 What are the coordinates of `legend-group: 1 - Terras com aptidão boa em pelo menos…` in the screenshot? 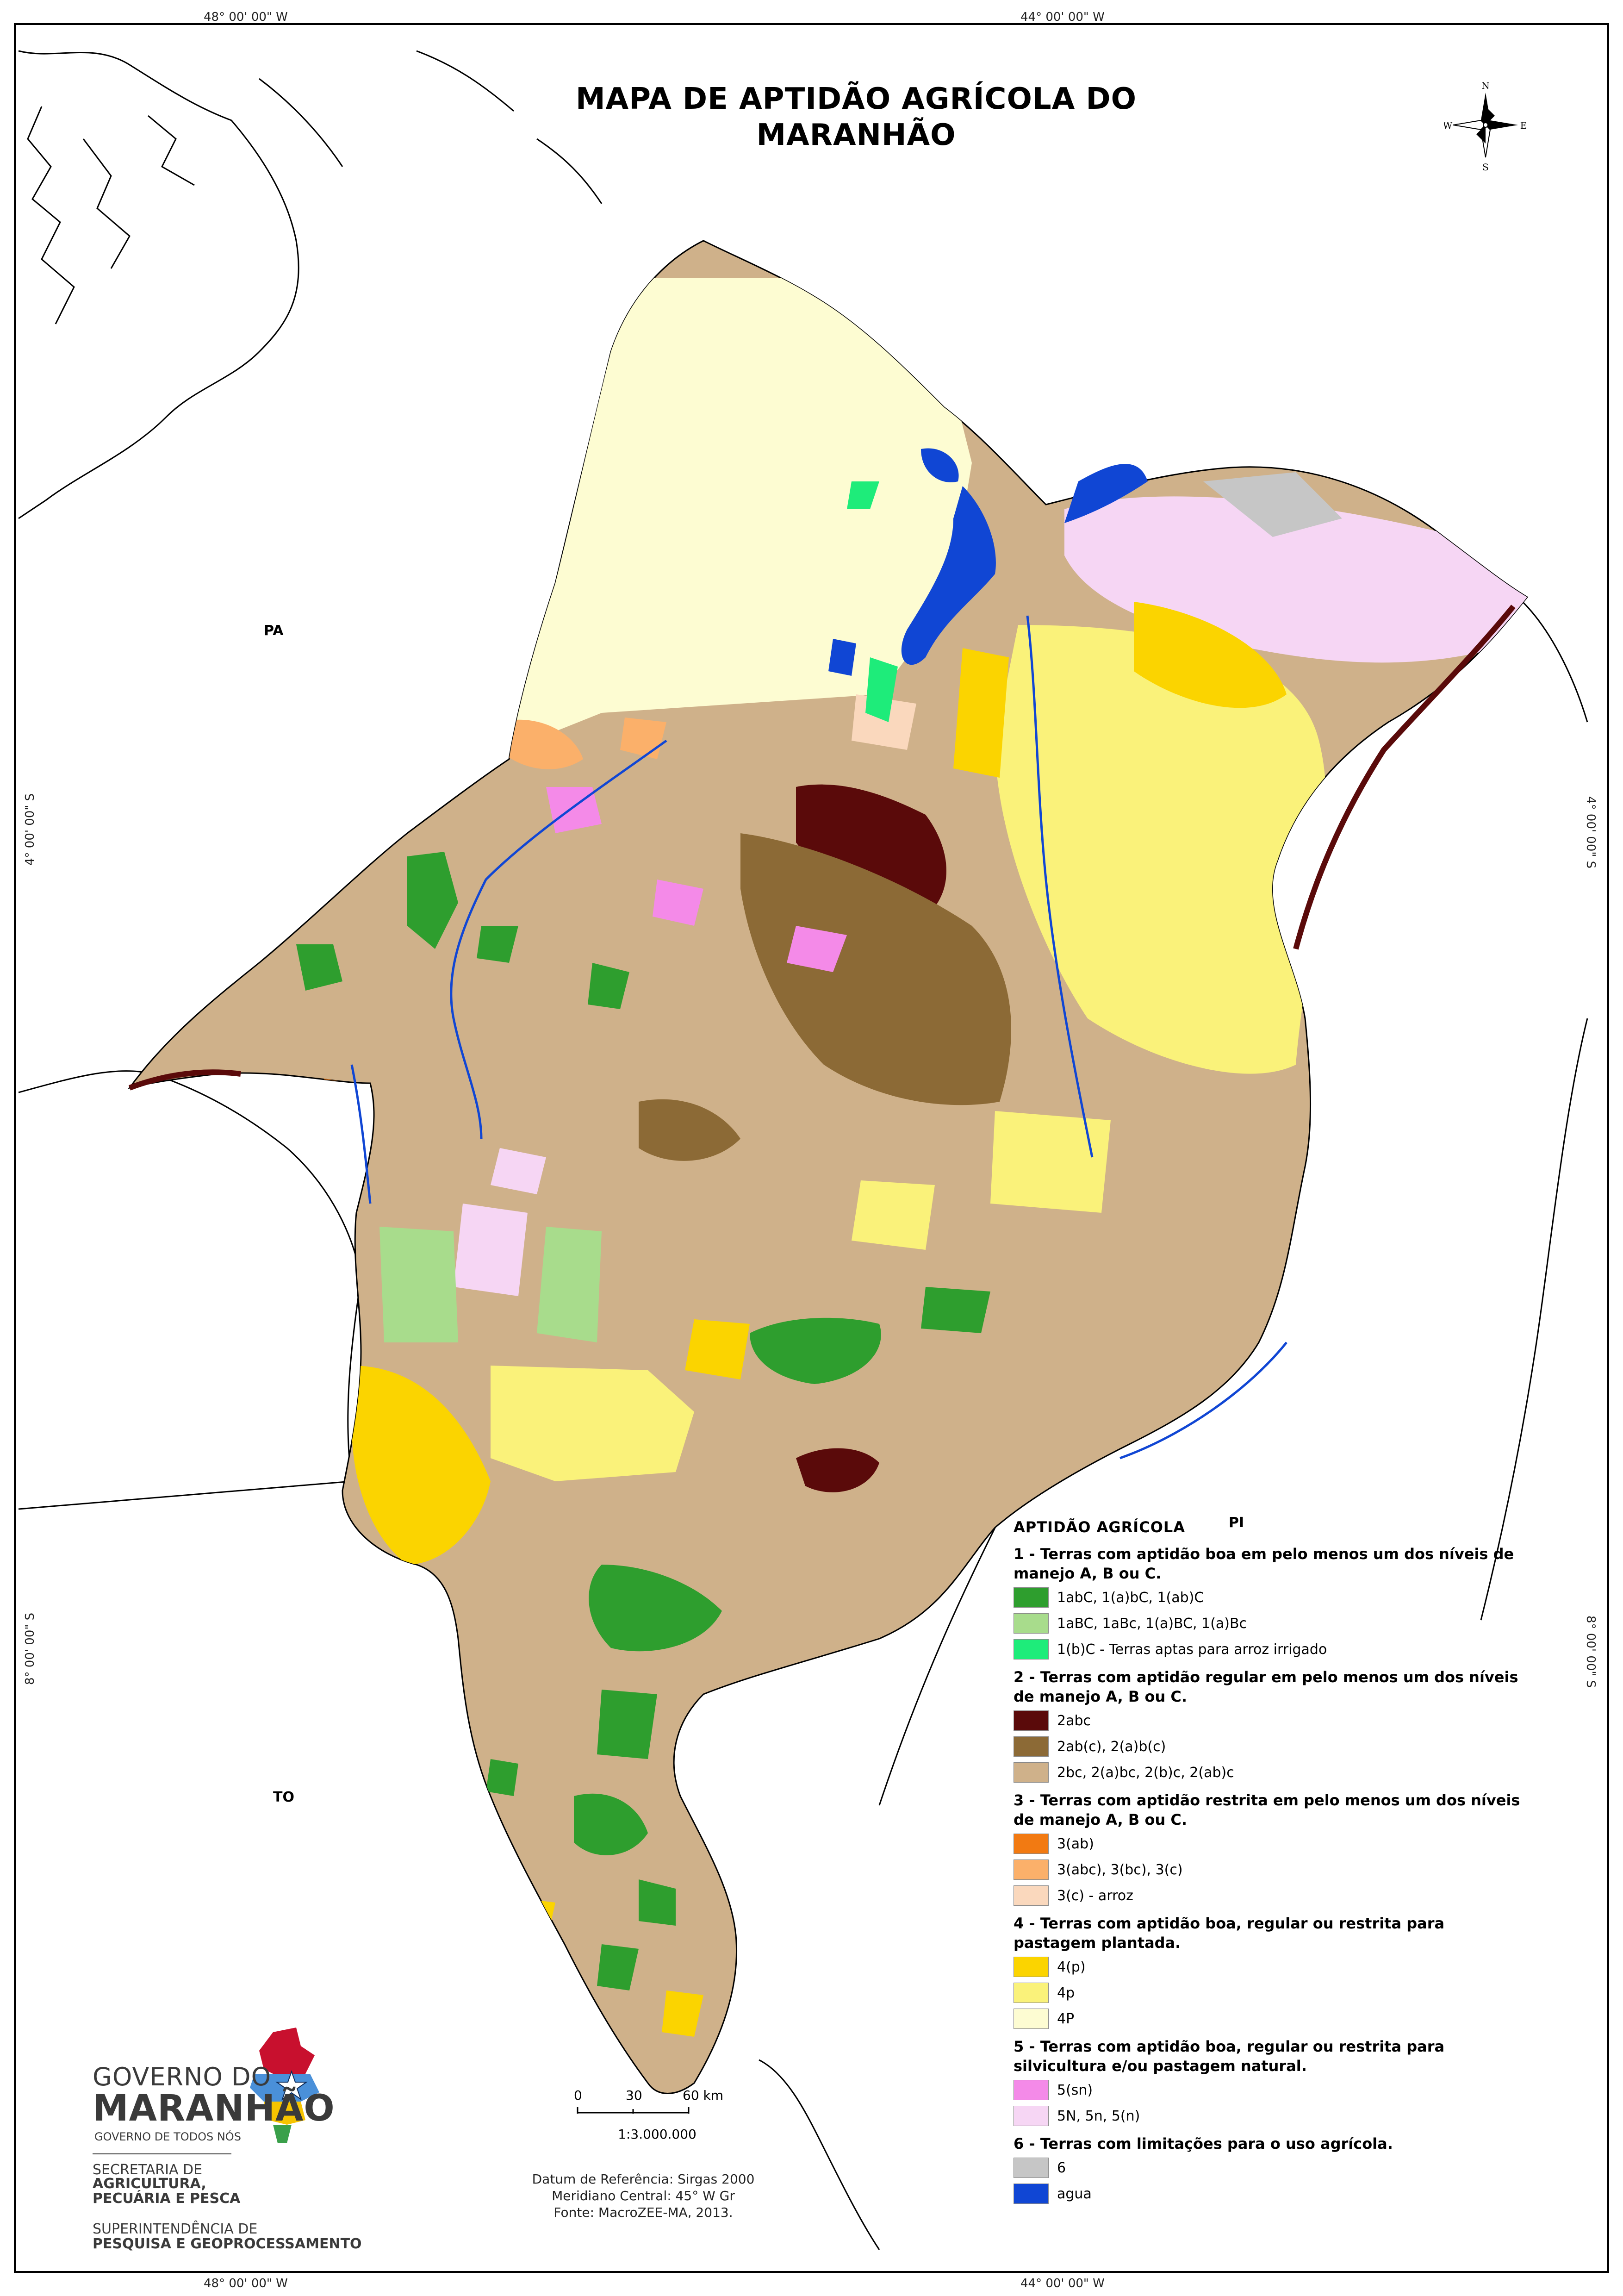 It's located at (1291, 1602).